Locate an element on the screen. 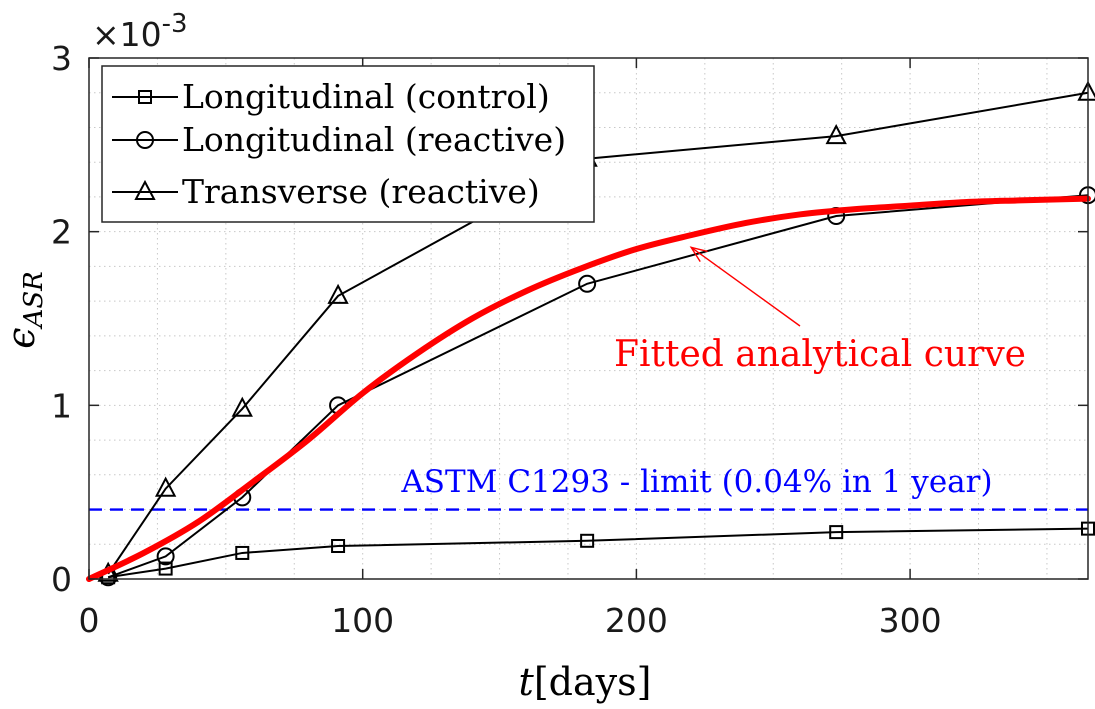 Image resolution: width=1095 pixels, height=709 pixels. annotation-text: Fitted analytical curve is located at coordinates (820, 354).